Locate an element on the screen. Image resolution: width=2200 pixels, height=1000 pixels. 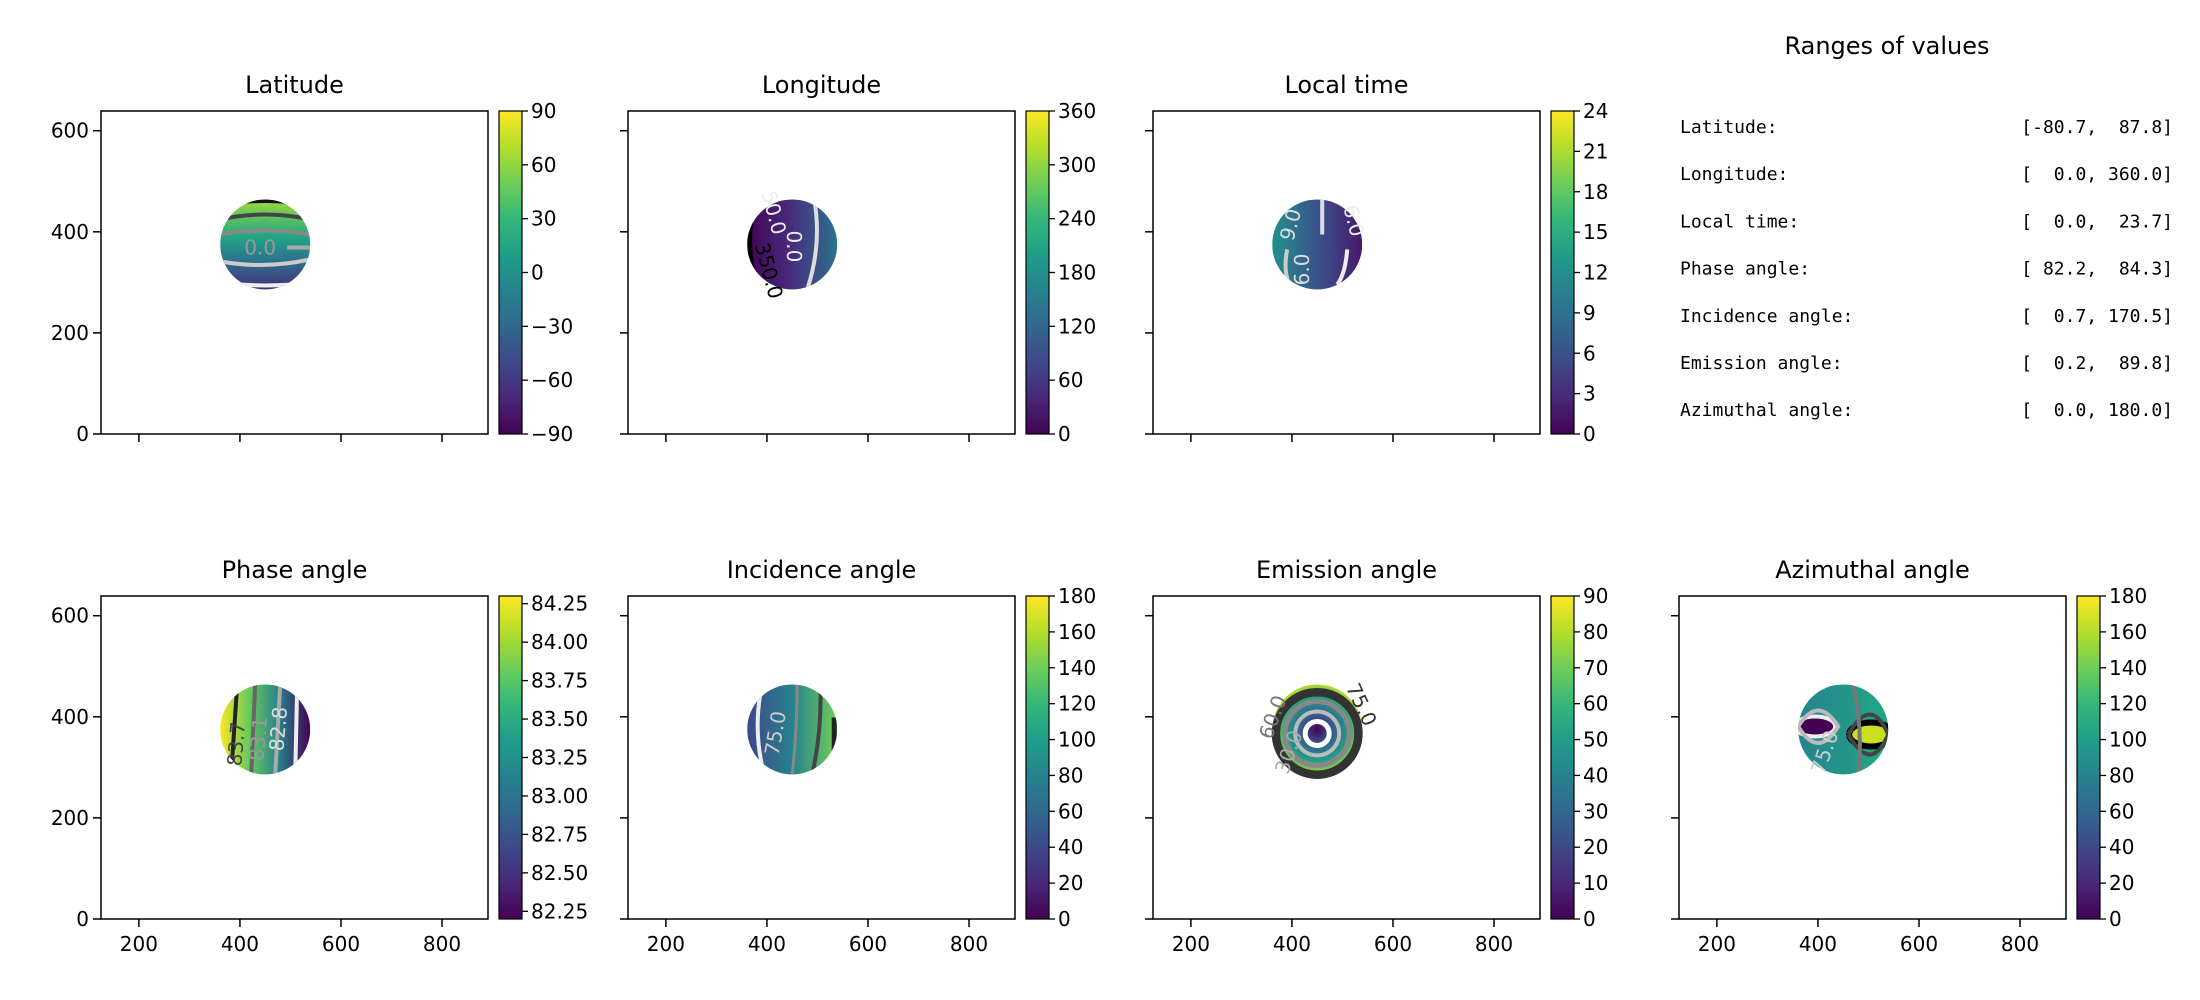
range-row: Phase angle: [ 82.2, 84.3] is located at coordinates (1926, 269).